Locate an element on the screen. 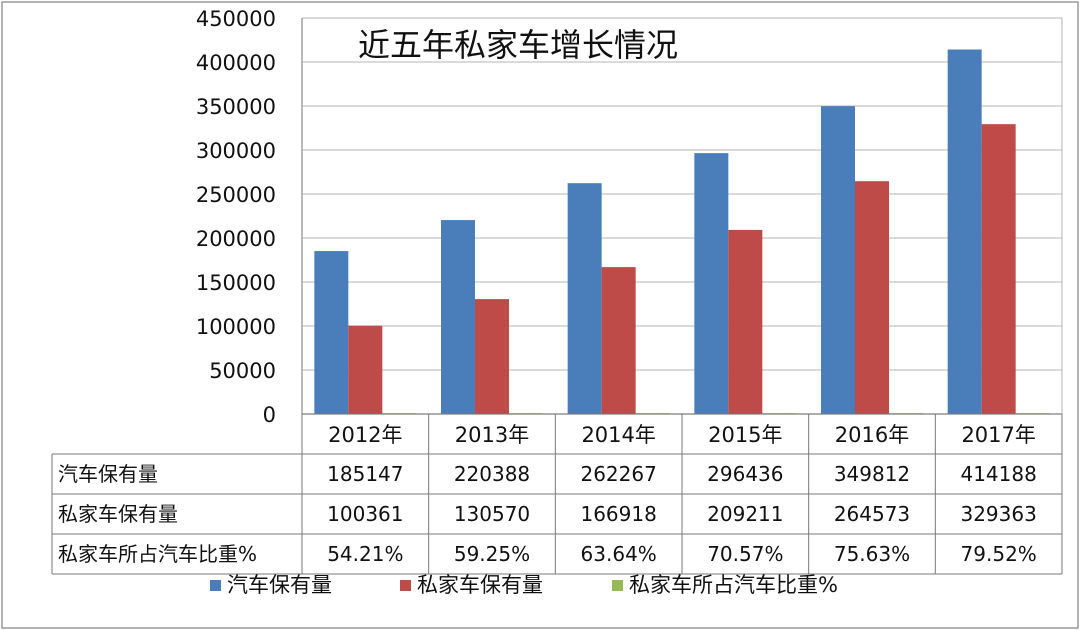  y-tick-label: 400000 is located at coordinates (236, 63).